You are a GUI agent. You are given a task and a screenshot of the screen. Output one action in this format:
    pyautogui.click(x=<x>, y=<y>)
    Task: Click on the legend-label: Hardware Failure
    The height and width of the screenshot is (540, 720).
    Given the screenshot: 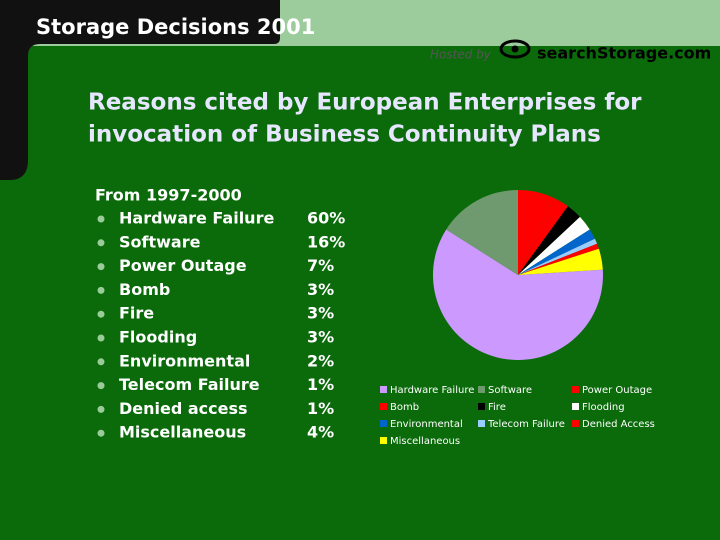 What is the action you would take?
    pyautogui.click(x=432, y=390)
    